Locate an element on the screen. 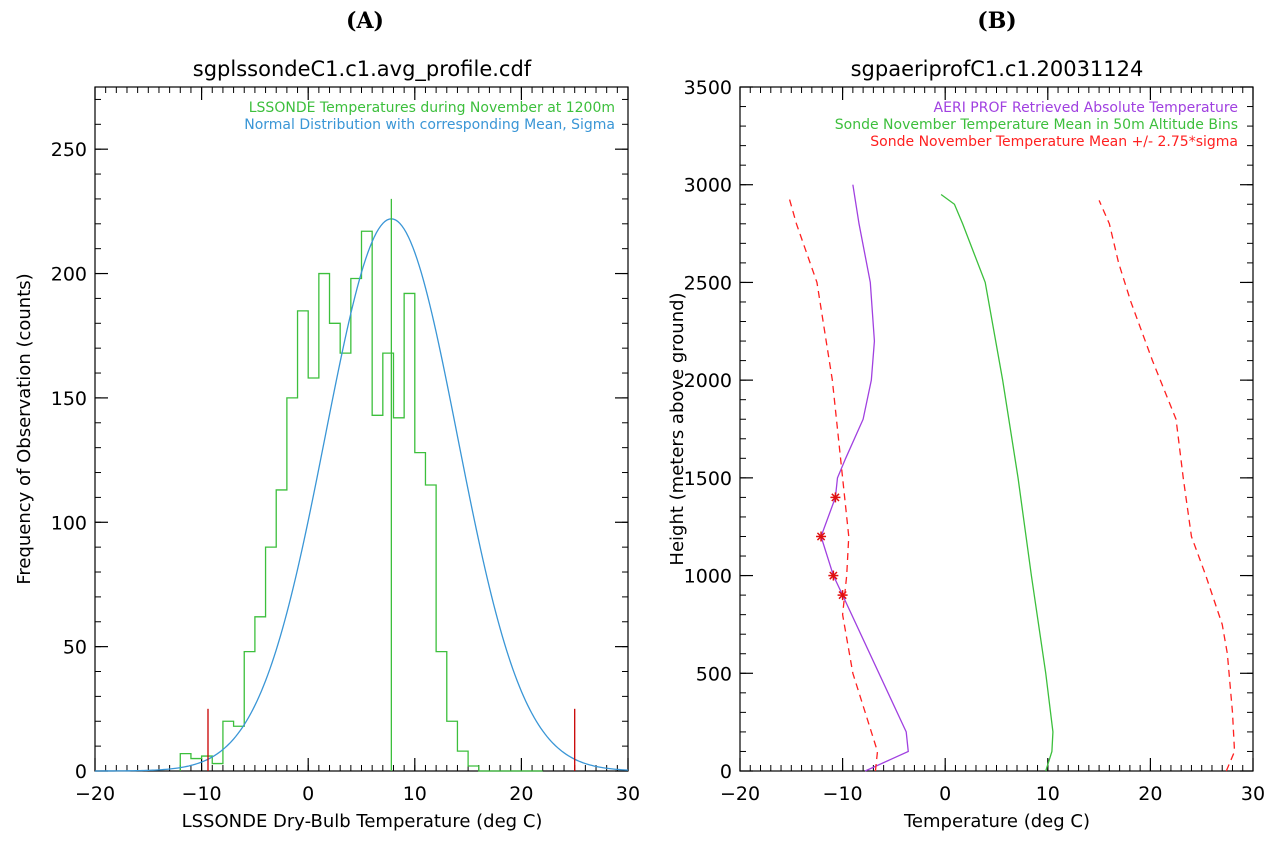 This screenshot has width=1279, height=843. x-axis-label: LSSONDE Dry-Bulb Temperature (deg C) is located at coordinates (362, 821).